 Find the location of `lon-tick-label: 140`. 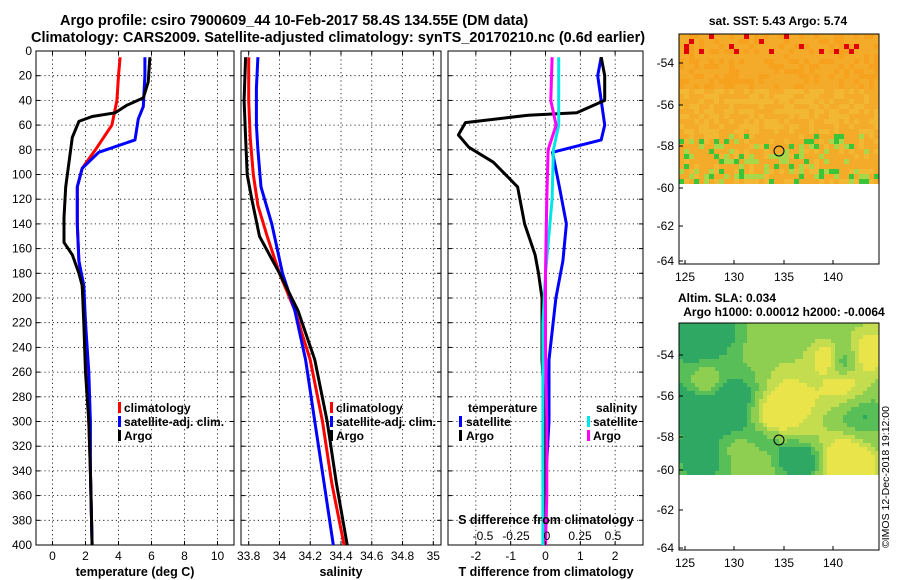

lon-tick-label: 140 is located at coordinates (833, 563).